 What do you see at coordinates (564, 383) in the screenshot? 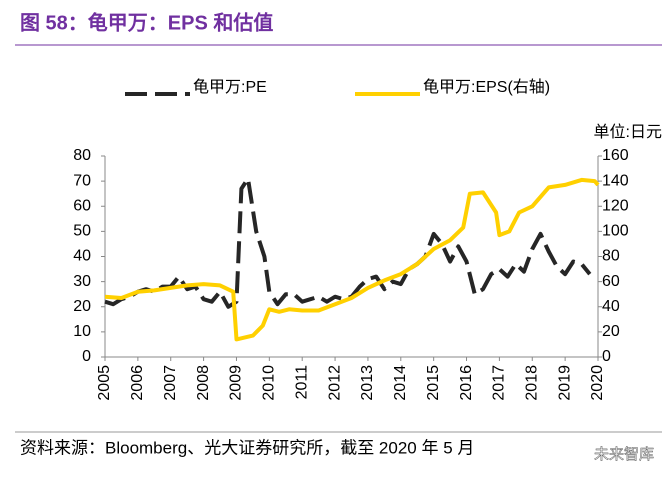
I see `x-tick-label: 2019` at bounding box center [564, 383].